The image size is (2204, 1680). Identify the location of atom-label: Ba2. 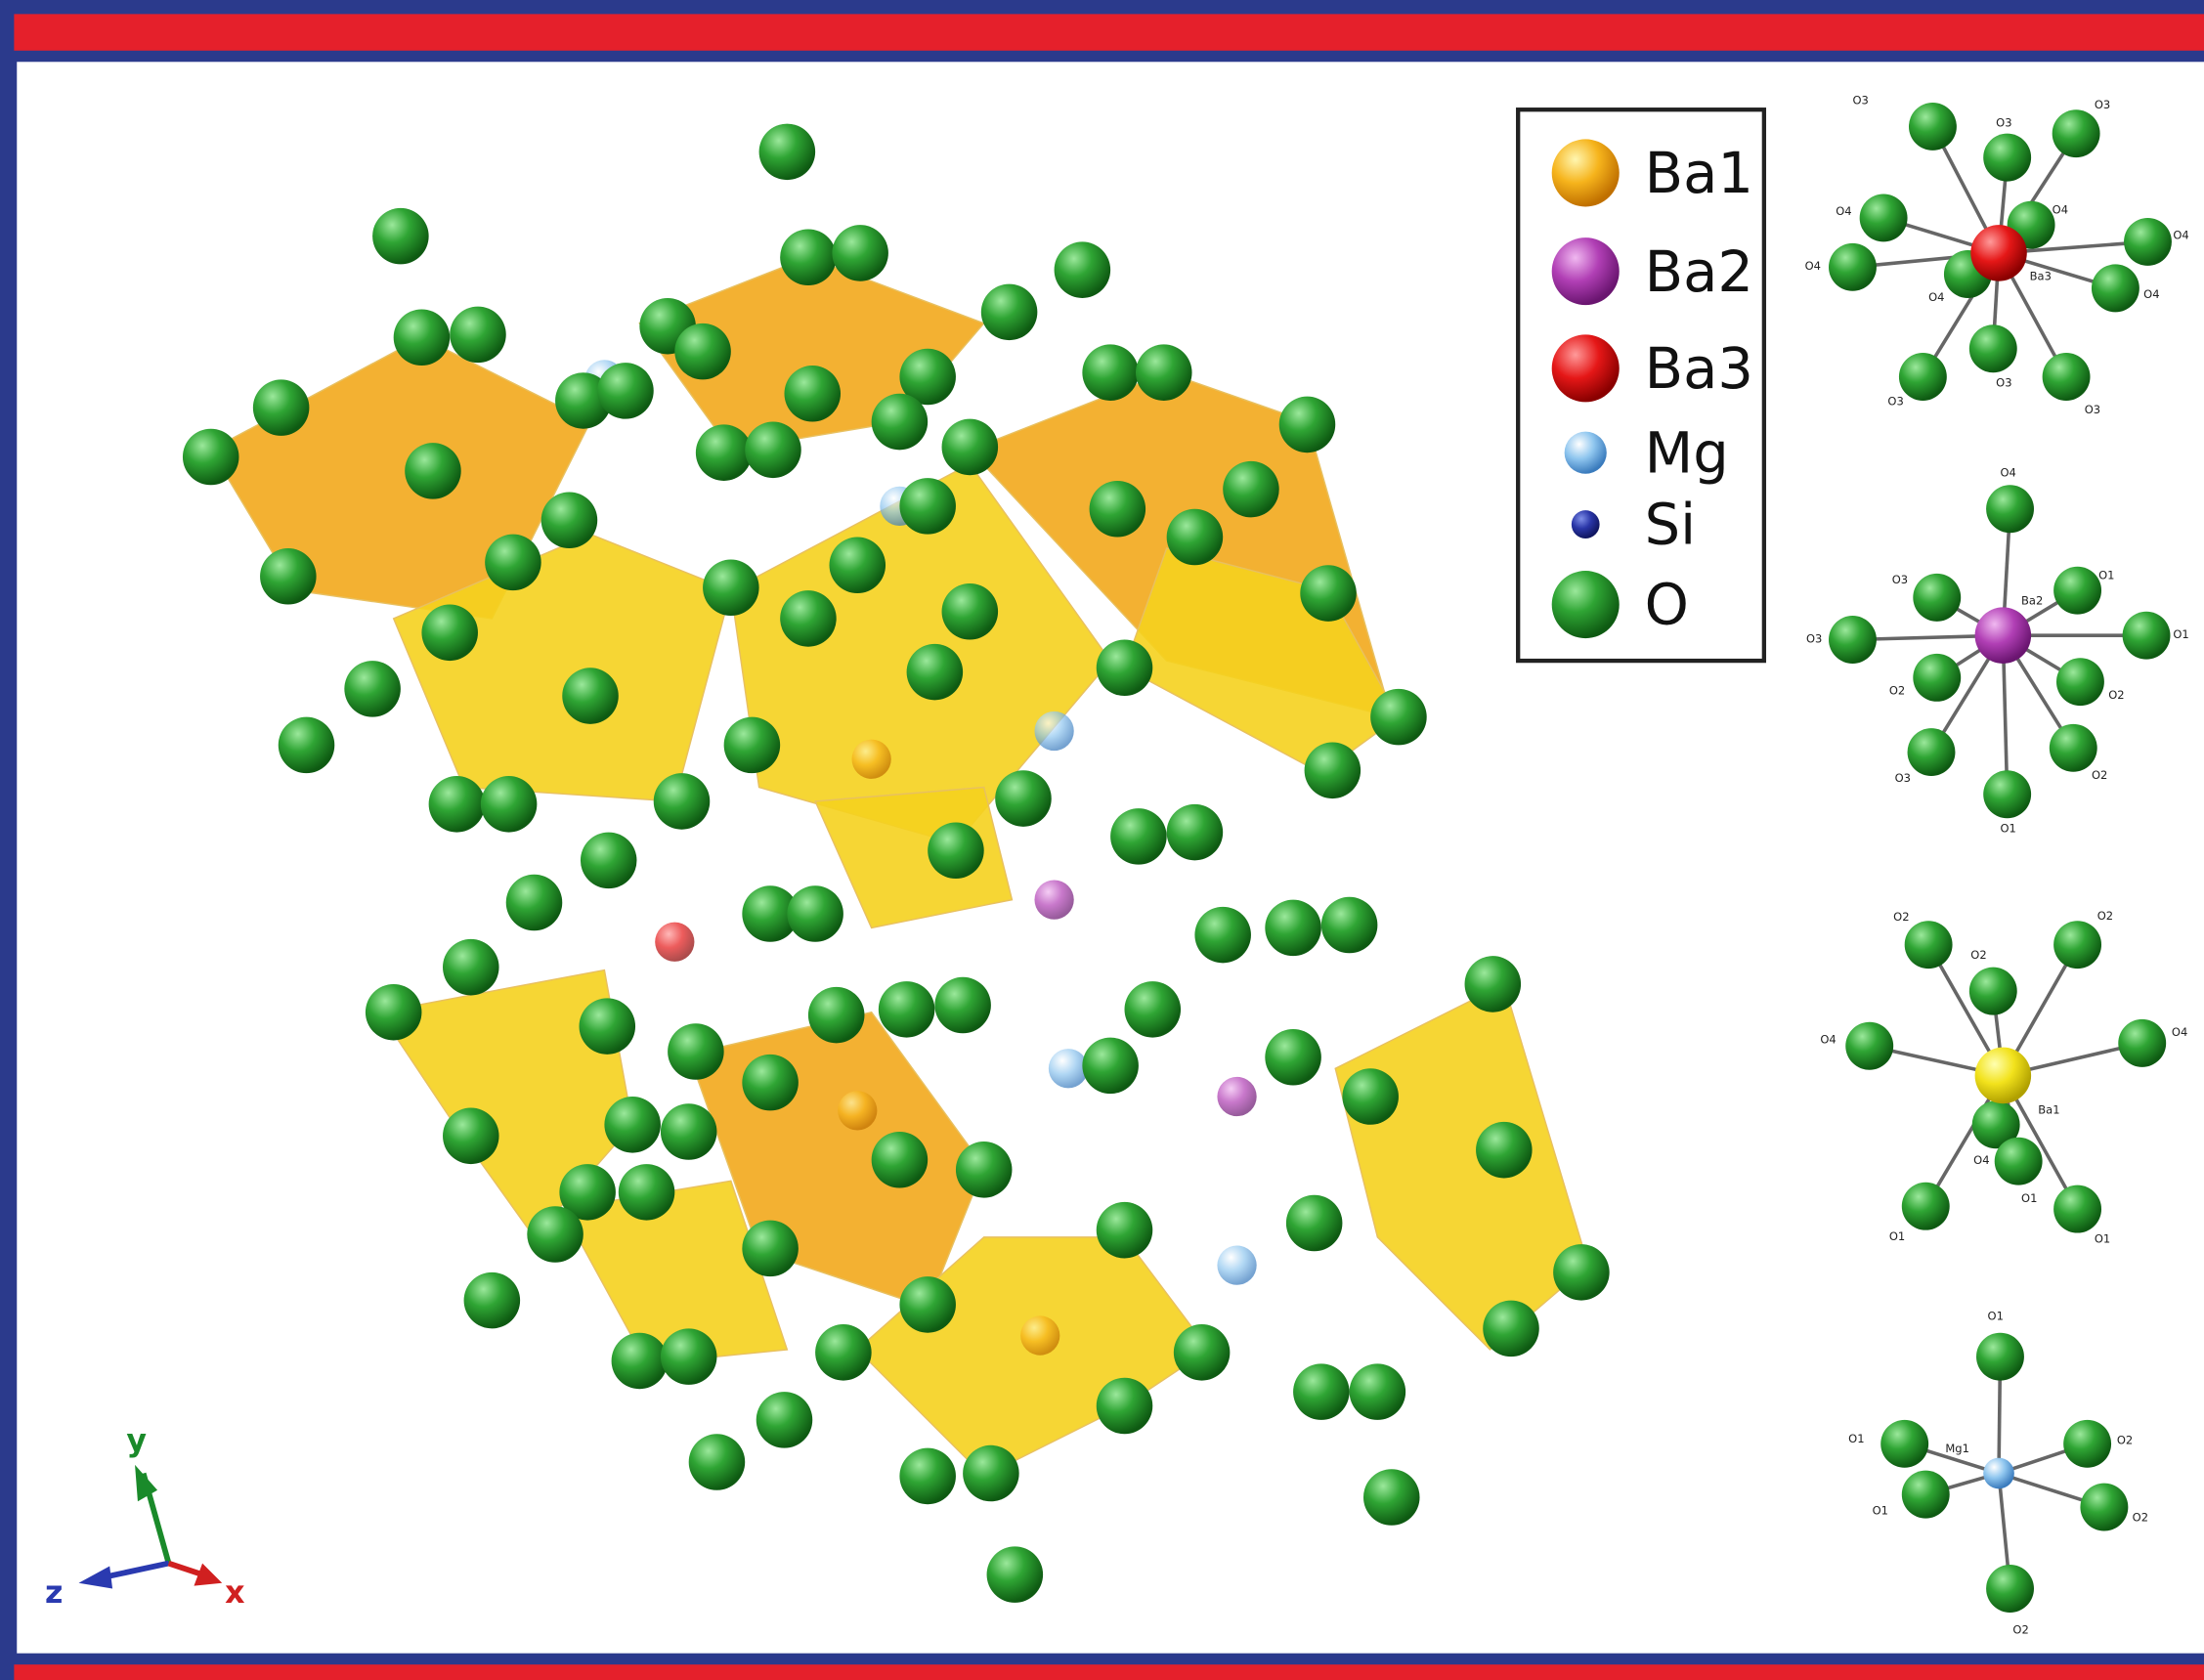
(2032, 601).